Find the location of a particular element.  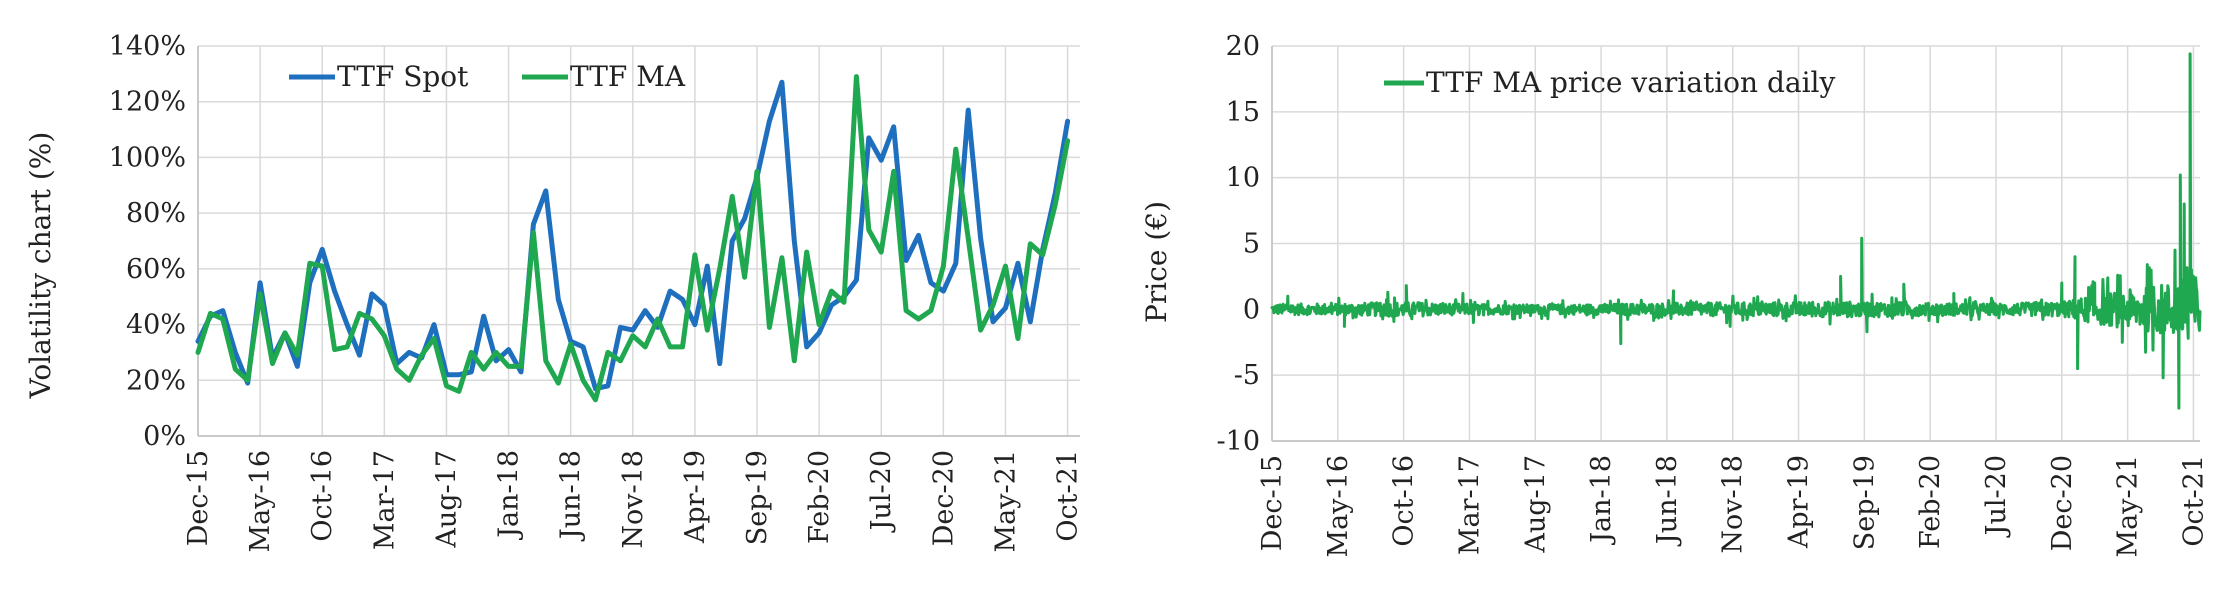

chart-price-variation-y-tick-labels: -10 -5 0 5 10 15 20 is located at coordinates (1238, 244).